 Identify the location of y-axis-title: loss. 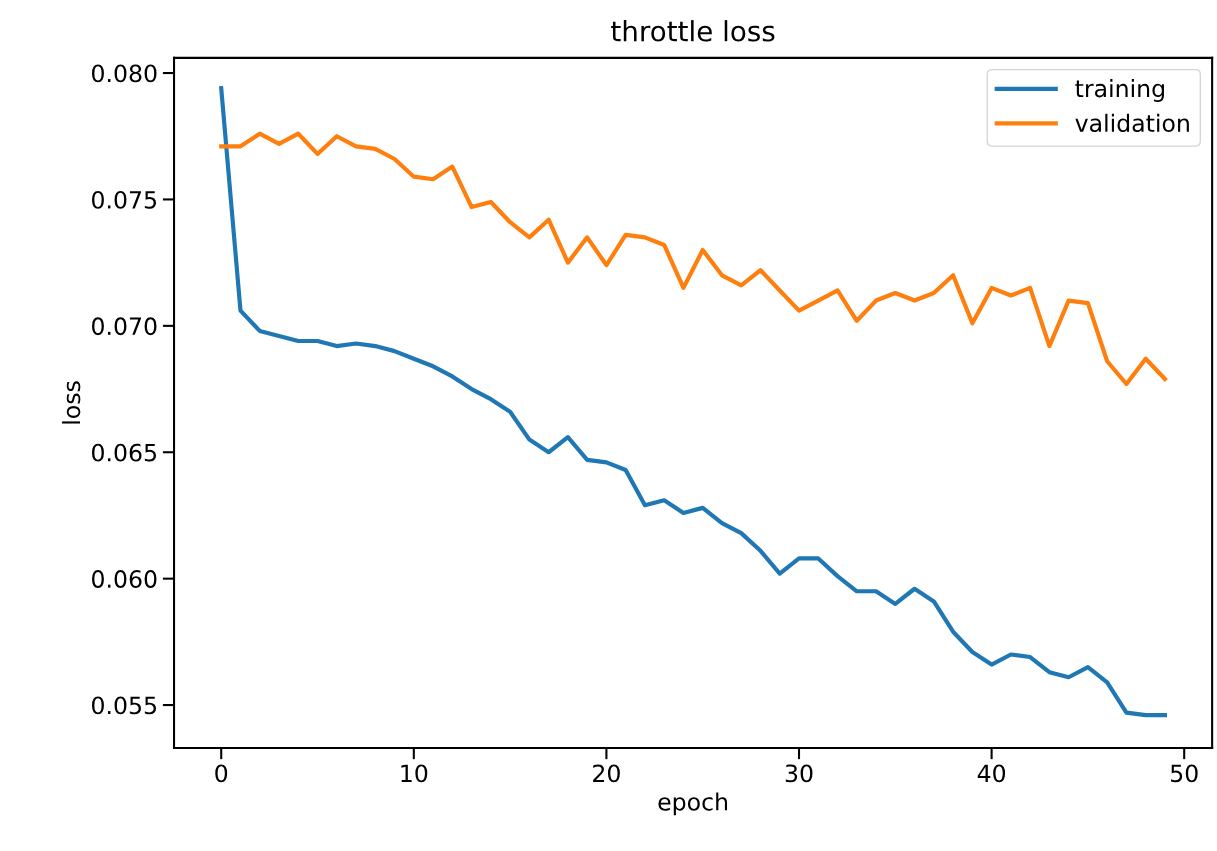
(71, 402).